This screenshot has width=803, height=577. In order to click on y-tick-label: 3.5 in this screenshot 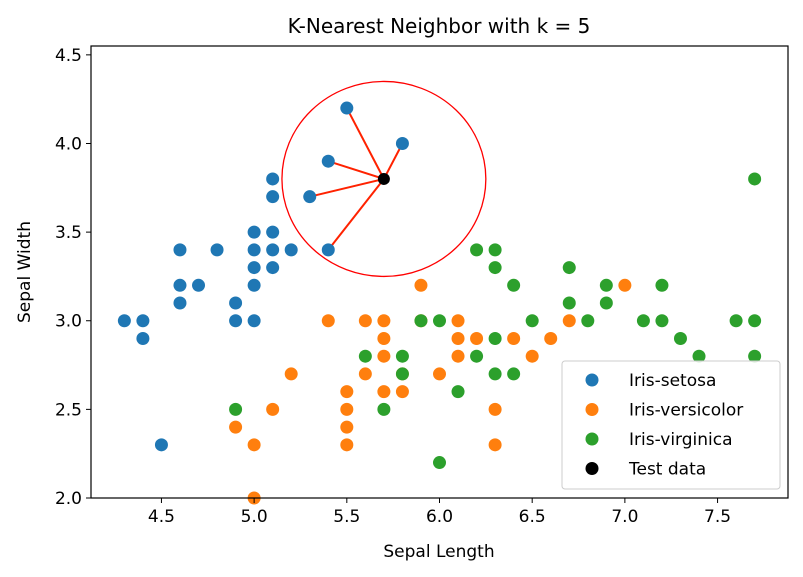, I will do `click(68, 233)`.